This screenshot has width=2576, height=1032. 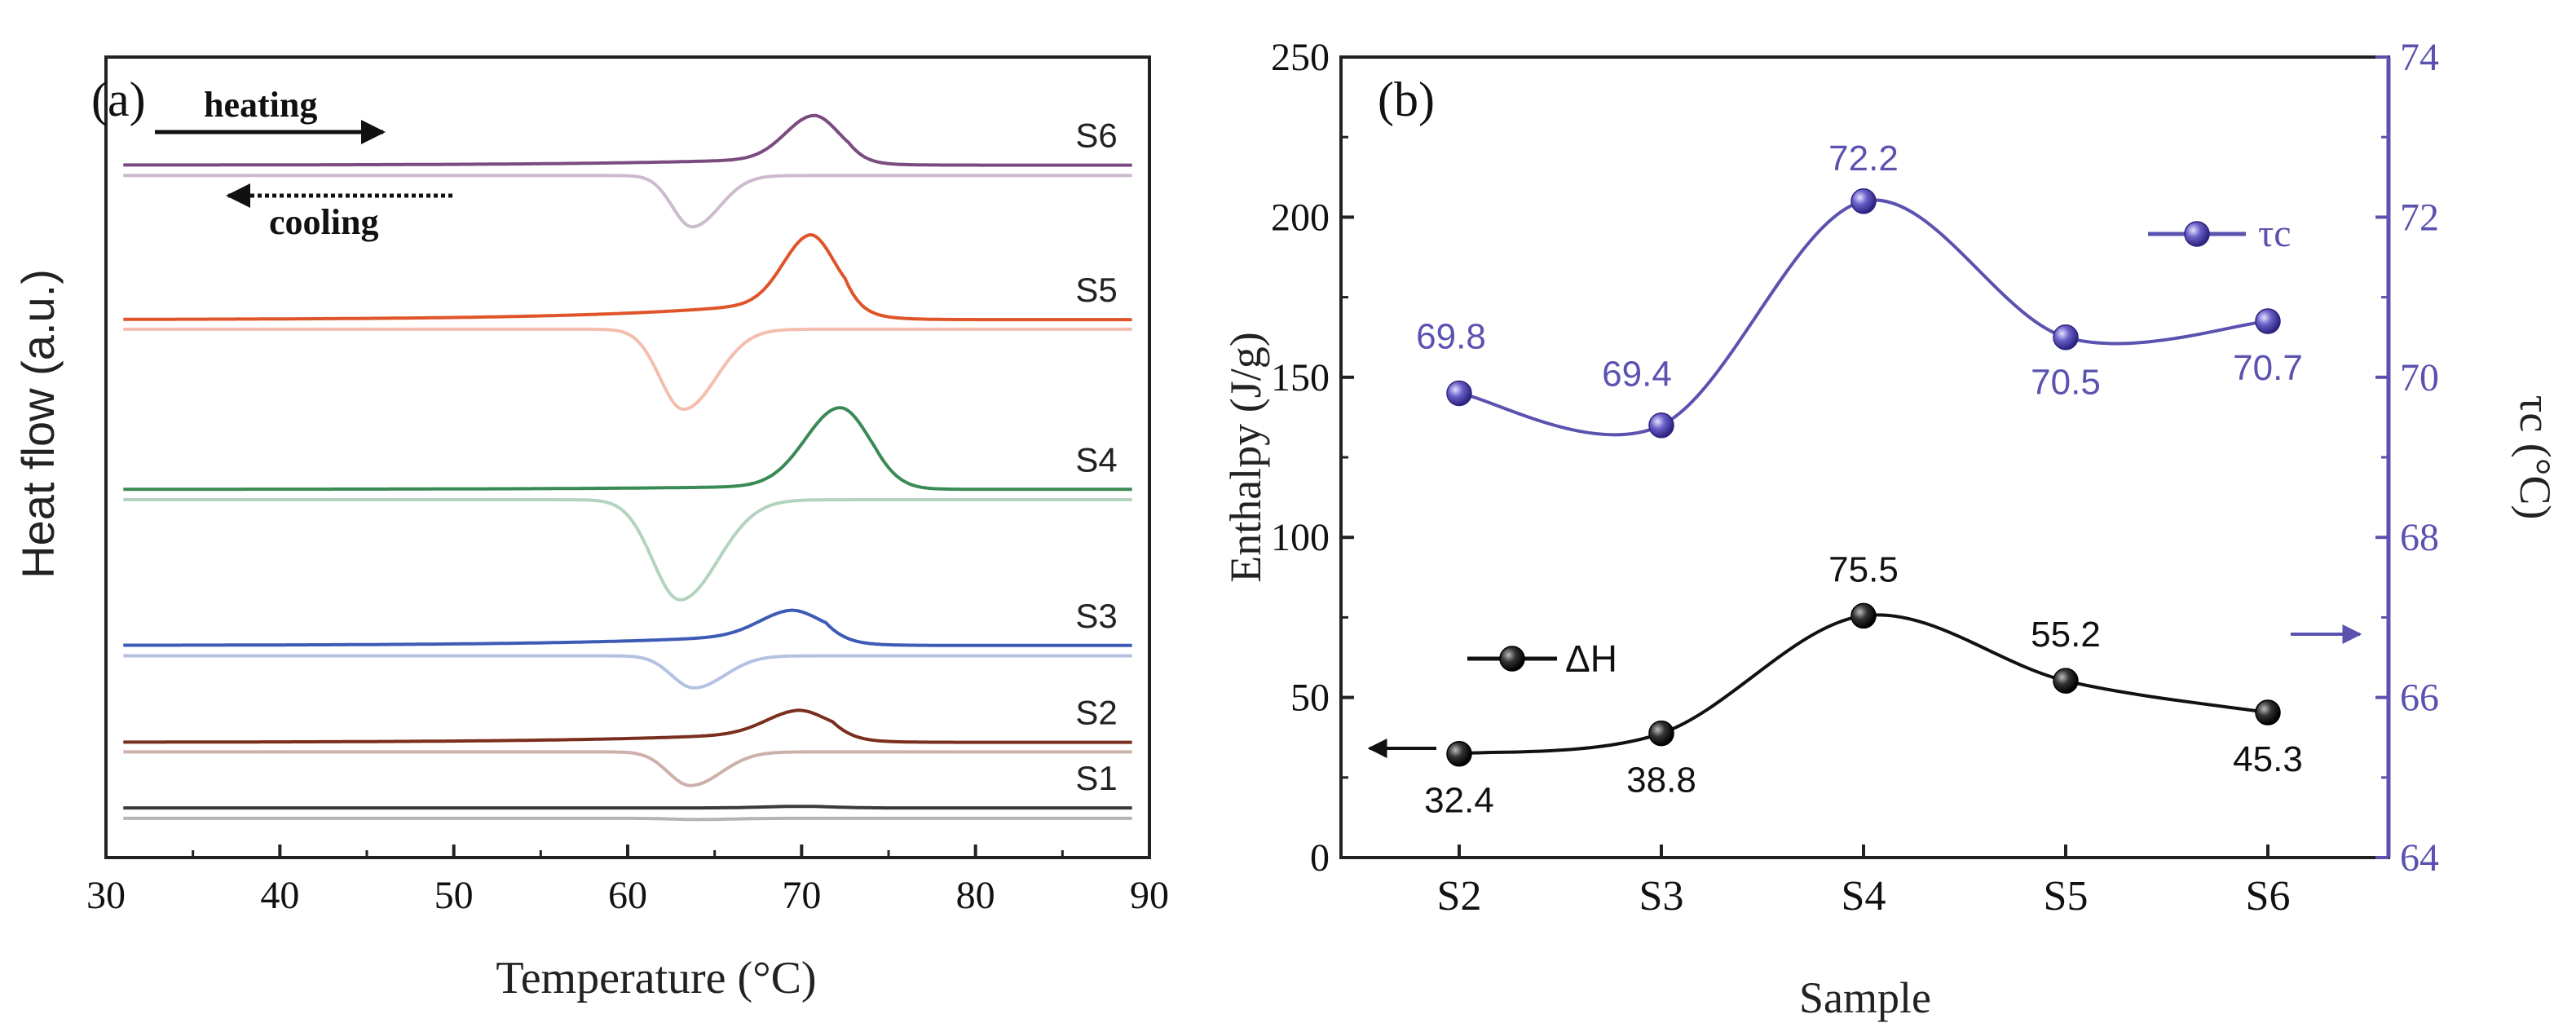 I want to click on panel-b-right-tick-label: 66, so click(x=2419, y=698).